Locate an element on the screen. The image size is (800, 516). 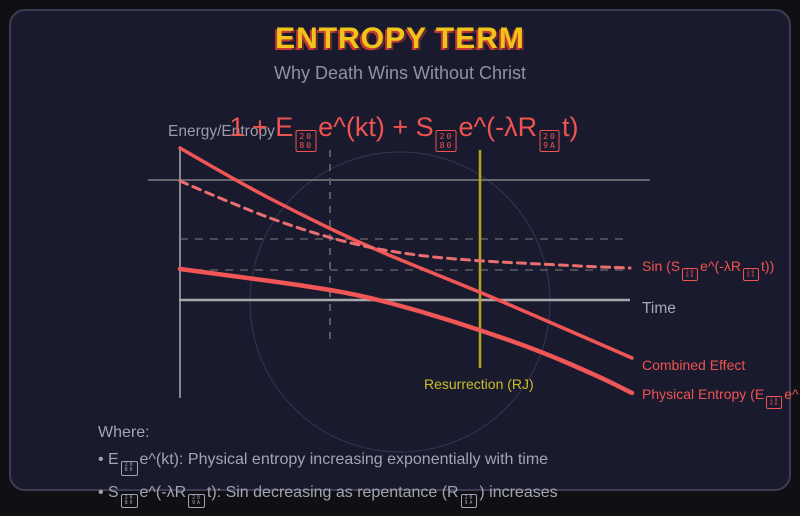
legend-label-combined: Combined Effect is located at coordinates (694, 365).